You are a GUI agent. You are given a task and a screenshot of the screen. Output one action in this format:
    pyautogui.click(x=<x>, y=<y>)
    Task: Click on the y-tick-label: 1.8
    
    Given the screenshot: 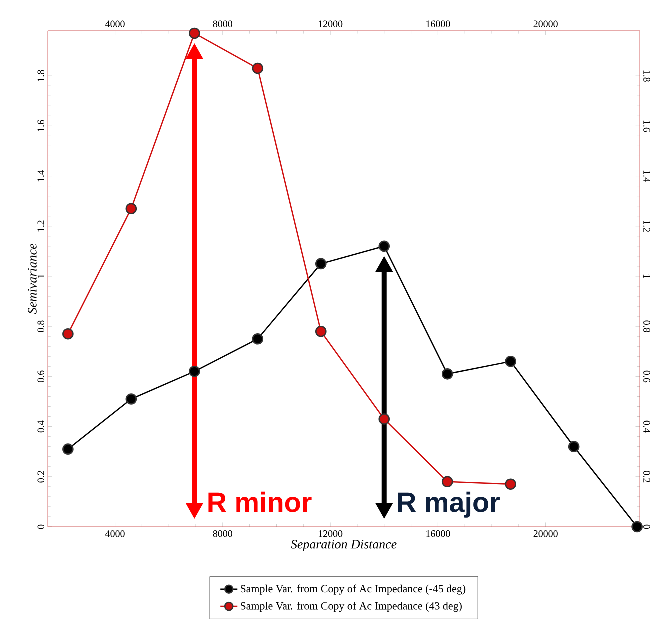 What is the action you would take?
    pyautogui.click(x=41, y=76)
    